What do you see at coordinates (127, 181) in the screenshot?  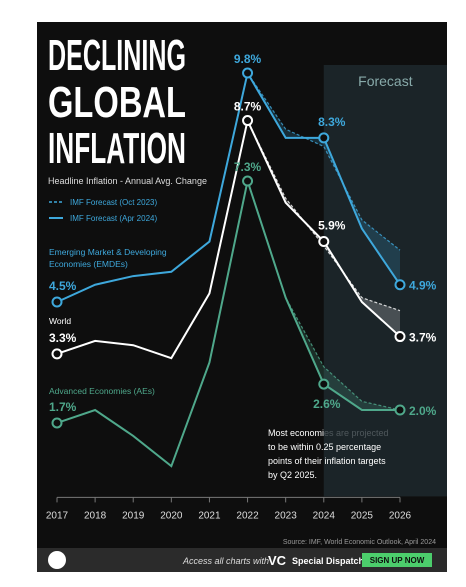 I see `subtitle: Headline Inflation - Annual Avg. Change` at bounding box center [127, 181].